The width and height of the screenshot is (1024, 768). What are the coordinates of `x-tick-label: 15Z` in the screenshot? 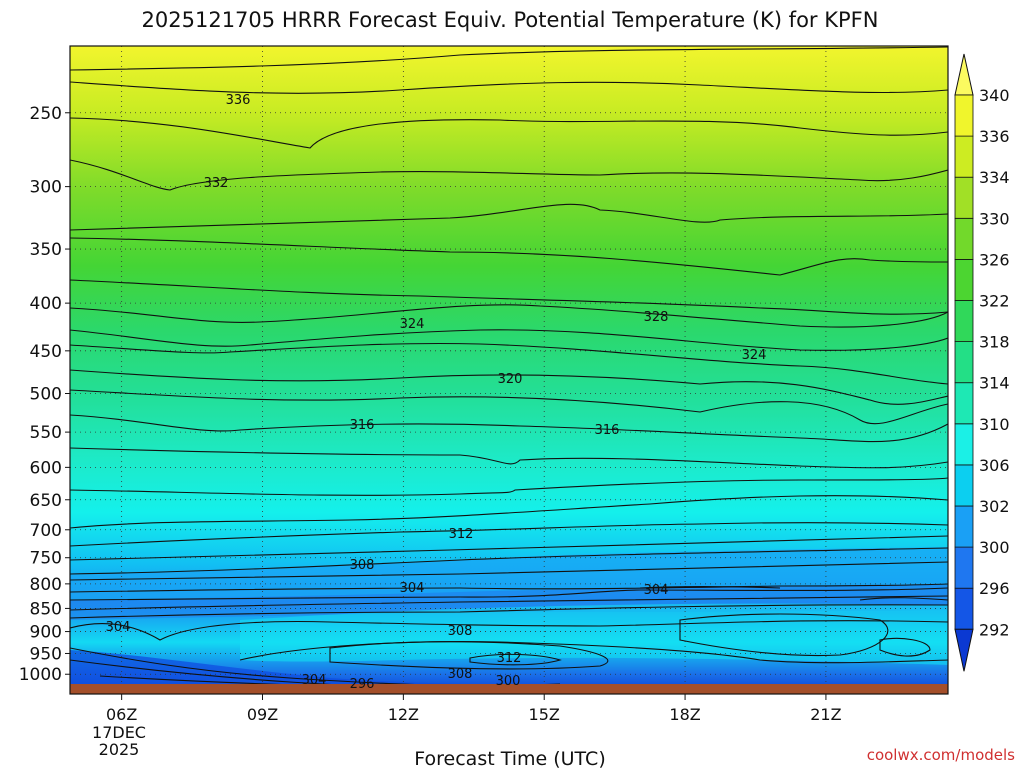 It's located at (544, 714).